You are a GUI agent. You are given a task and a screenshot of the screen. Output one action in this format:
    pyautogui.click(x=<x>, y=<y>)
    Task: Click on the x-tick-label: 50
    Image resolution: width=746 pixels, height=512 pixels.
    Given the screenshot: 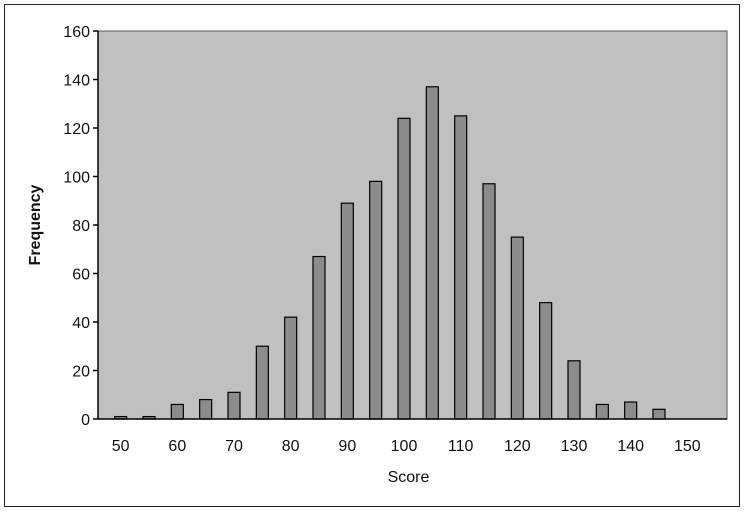 What is the action you would take?
    pyautogui.click(x=121, y=446)
    